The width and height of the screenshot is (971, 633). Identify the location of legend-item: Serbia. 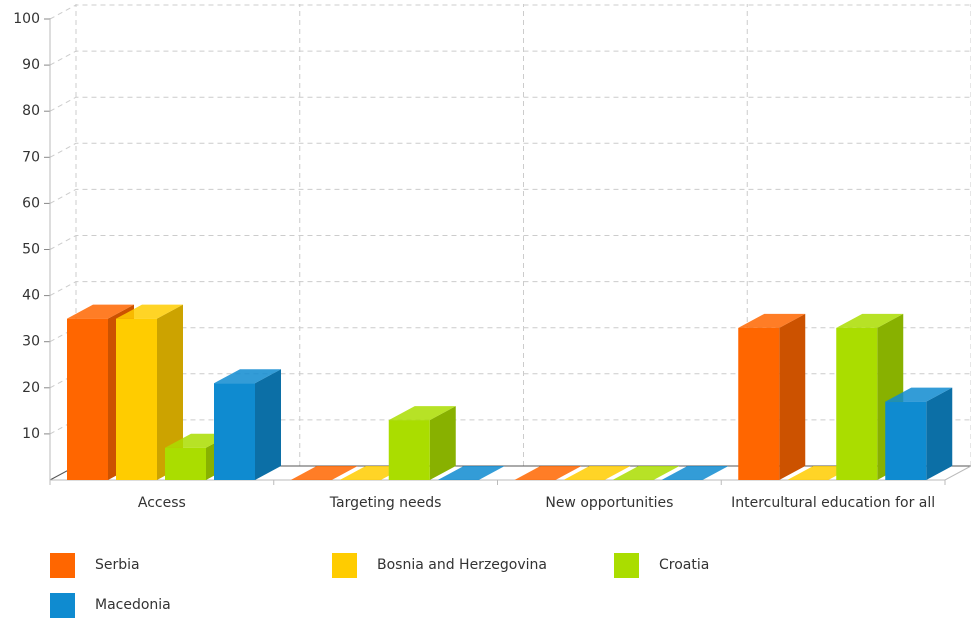
(191, 573).